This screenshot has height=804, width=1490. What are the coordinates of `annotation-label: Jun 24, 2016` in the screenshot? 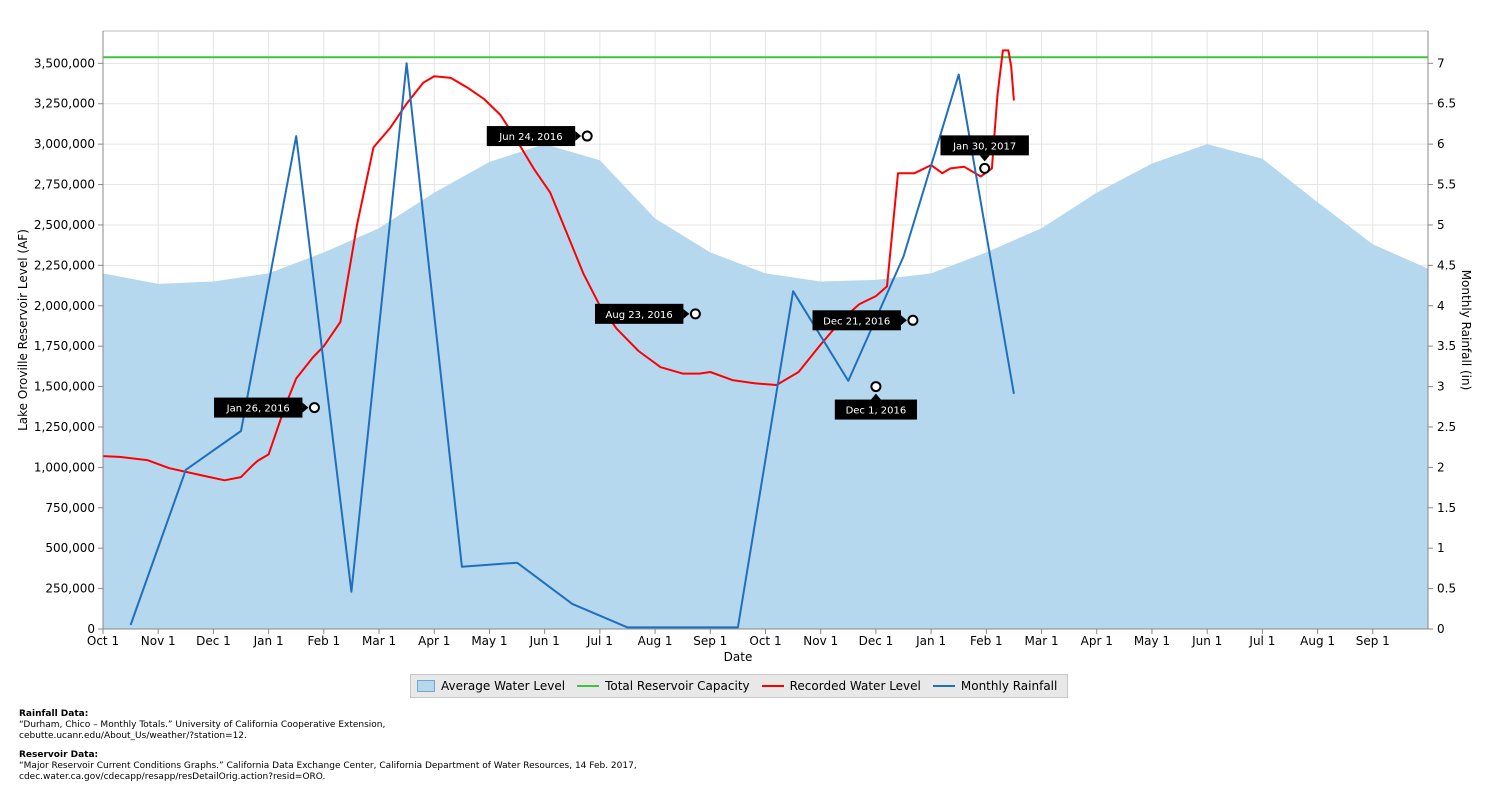 It's located at (530, 137).